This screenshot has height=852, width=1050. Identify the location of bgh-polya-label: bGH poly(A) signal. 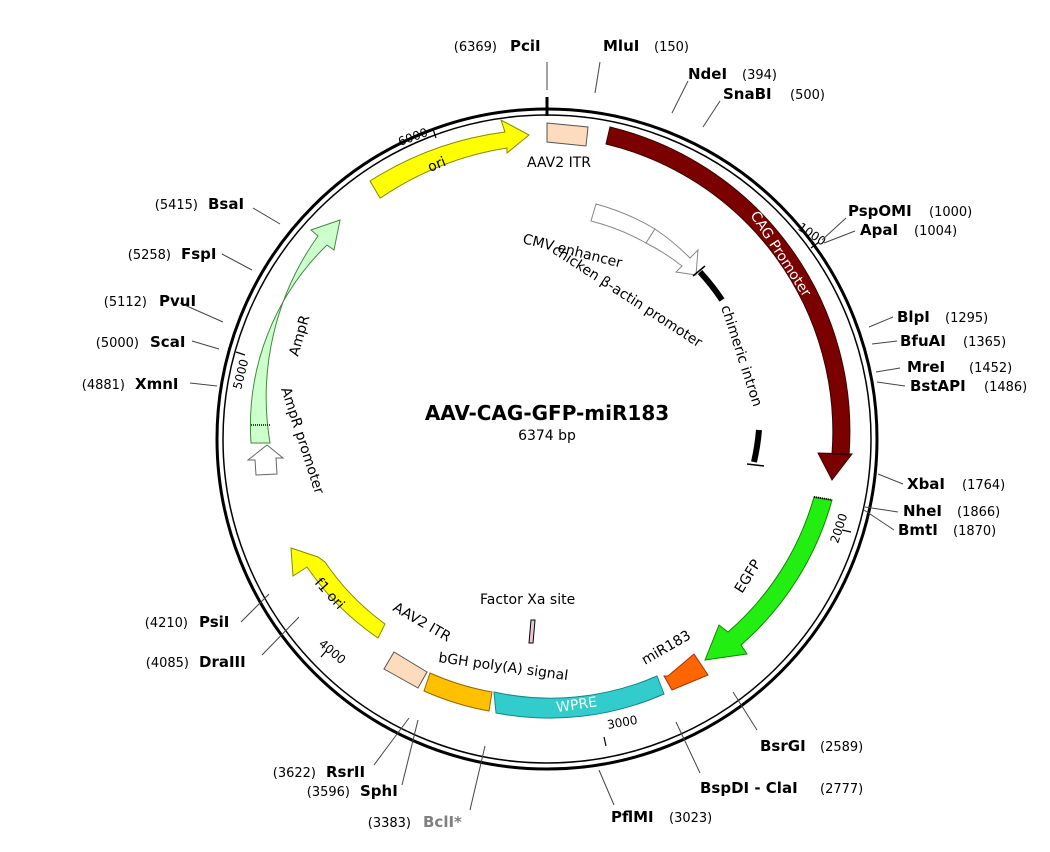
(503, 667).